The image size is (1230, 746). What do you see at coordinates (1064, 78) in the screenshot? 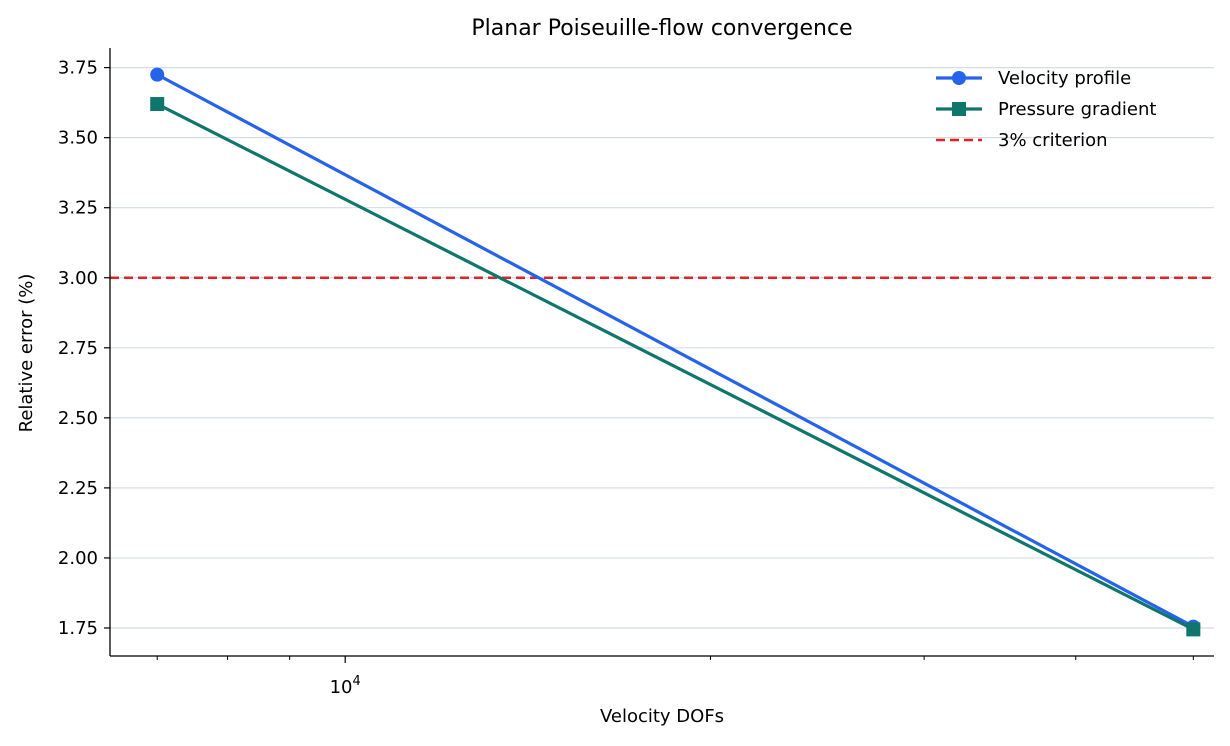
I see `legend-label: Velocity profile` at bounding box center [1064, 78].